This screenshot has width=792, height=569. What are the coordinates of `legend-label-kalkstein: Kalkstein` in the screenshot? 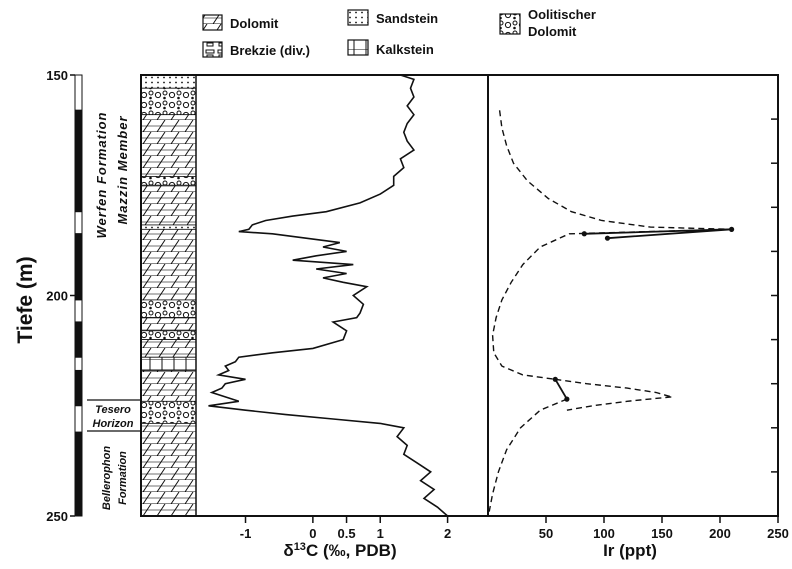 It's located at (405, 49).